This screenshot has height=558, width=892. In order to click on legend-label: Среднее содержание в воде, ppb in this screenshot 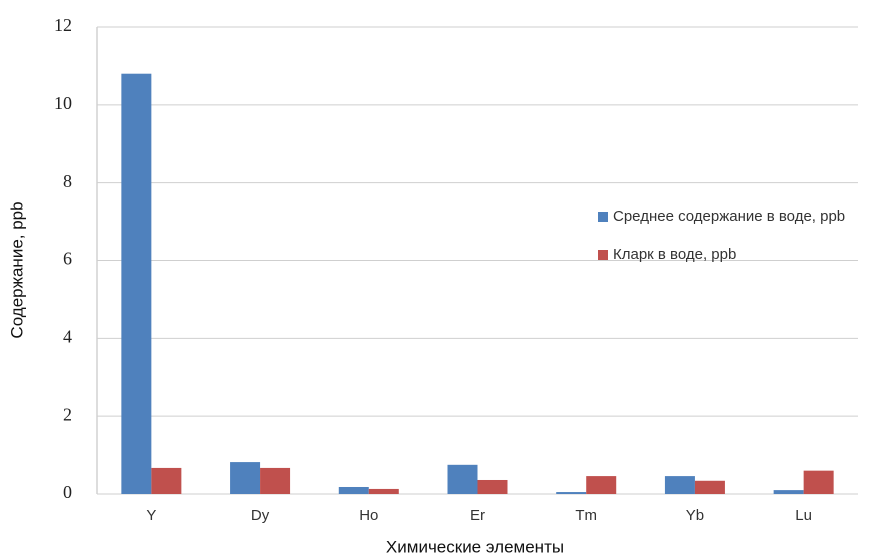, I will do `click(729, 216)`.